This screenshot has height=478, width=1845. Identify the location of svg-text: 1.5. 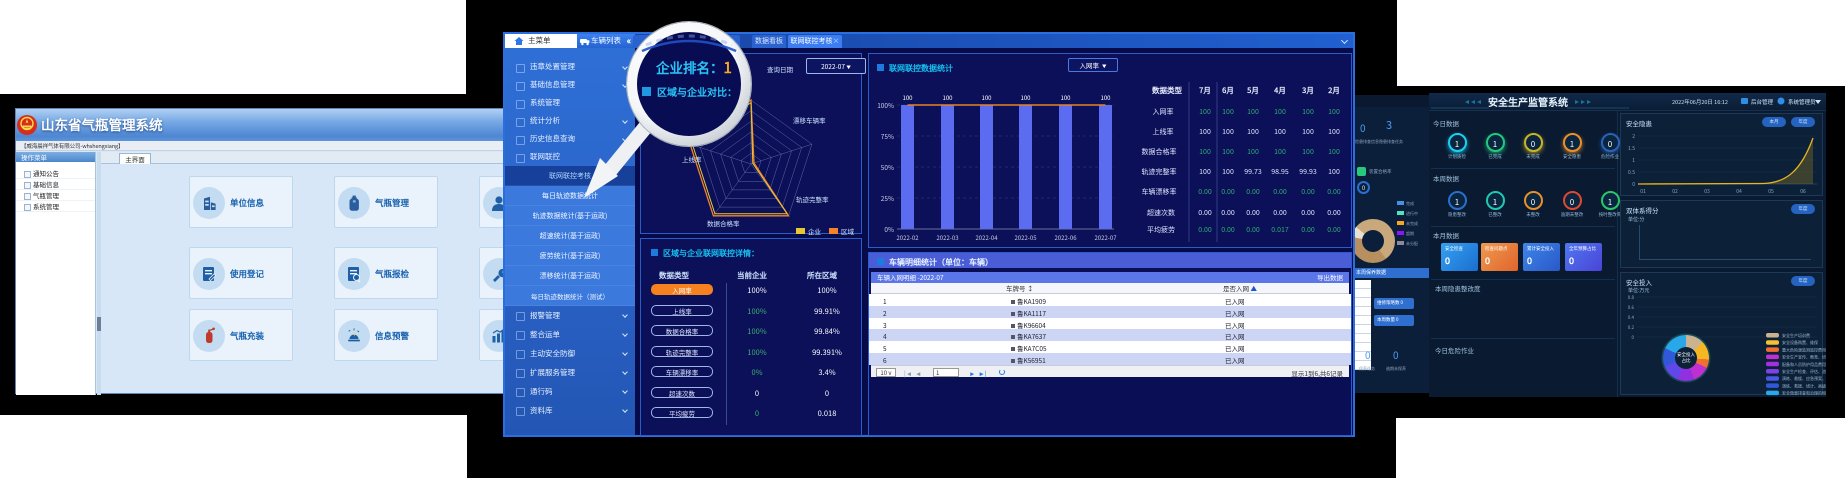
(1631, 148).